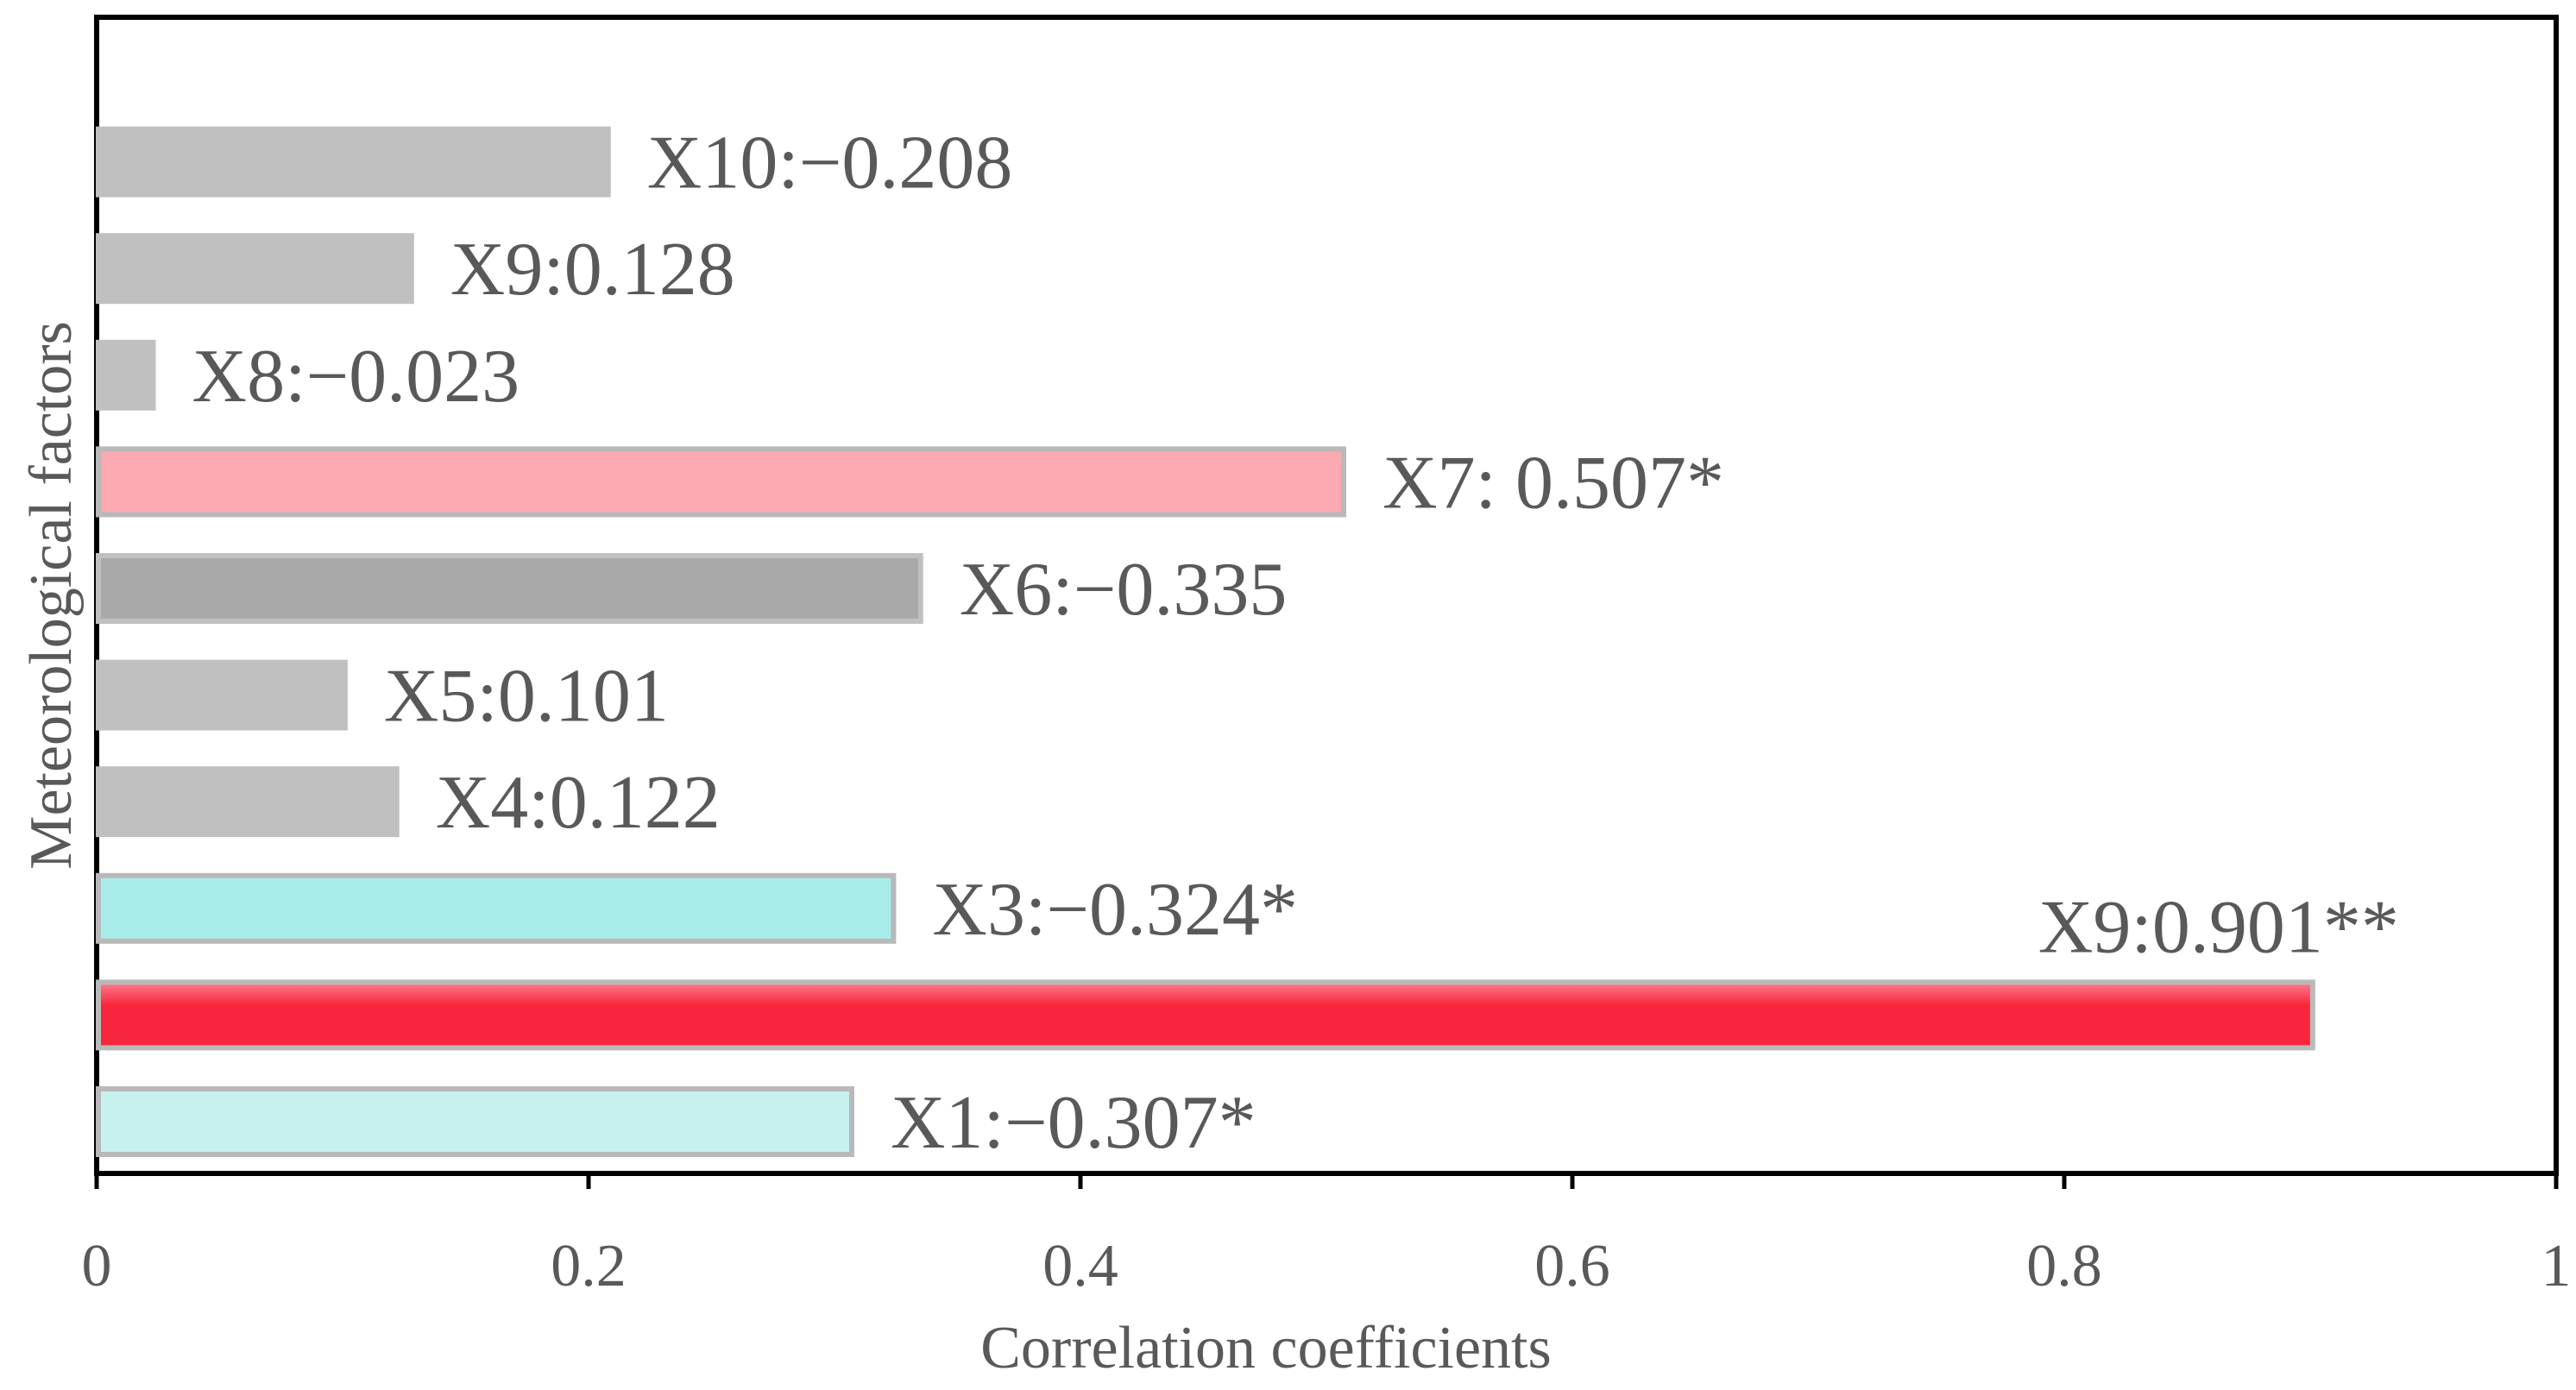 This screenshot has width=2576, height=1390. Describe the element at coordinates (51, 595) in the screenshot. I see `y-axis-title: Meteorological factors` at that location.